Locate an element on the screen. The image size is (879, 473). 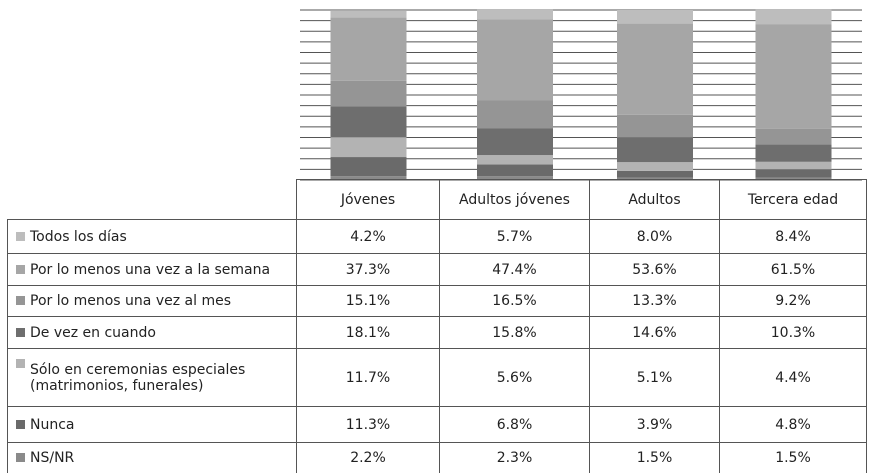
value-cell: 6.8% is located at coordinates (514, 424).